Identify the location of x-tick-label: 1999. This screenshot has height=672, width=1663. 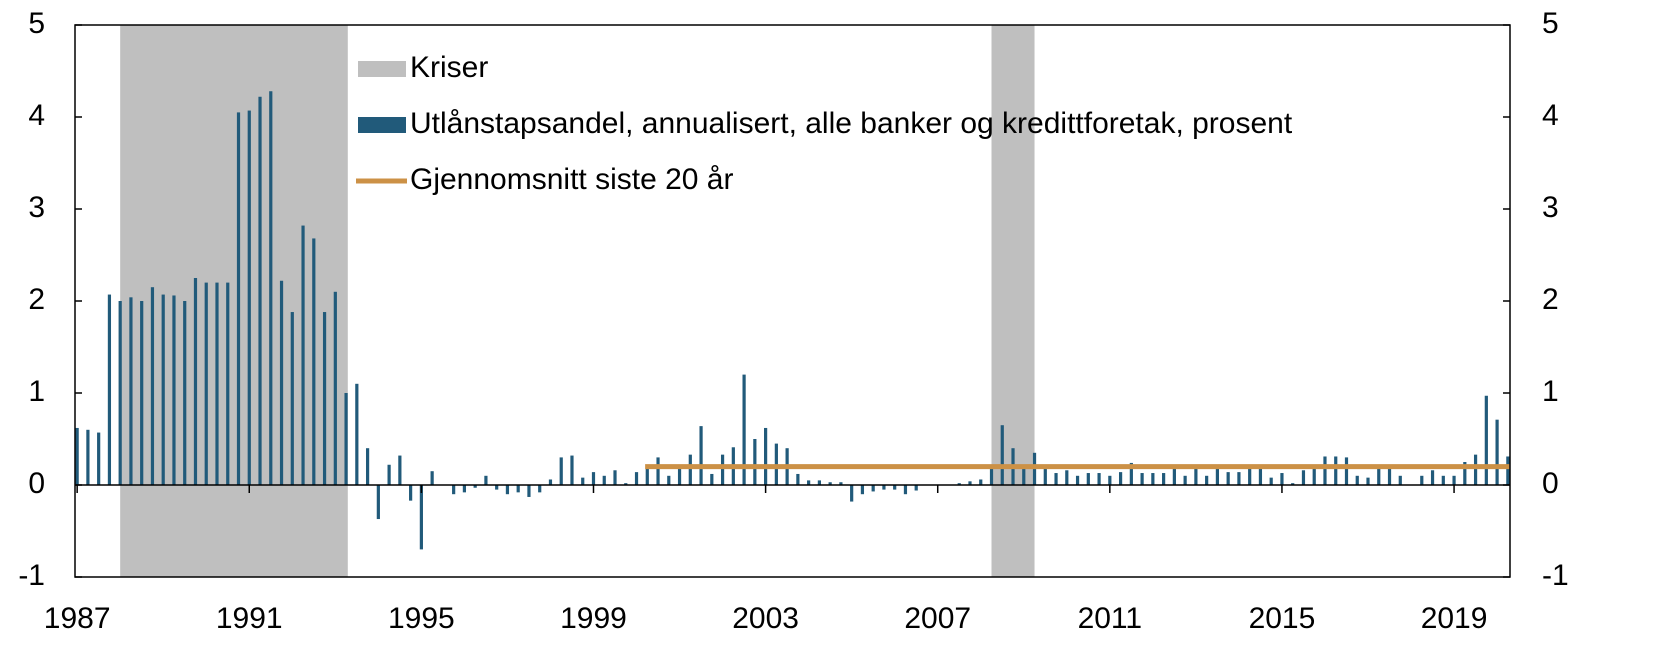
(593, 618).